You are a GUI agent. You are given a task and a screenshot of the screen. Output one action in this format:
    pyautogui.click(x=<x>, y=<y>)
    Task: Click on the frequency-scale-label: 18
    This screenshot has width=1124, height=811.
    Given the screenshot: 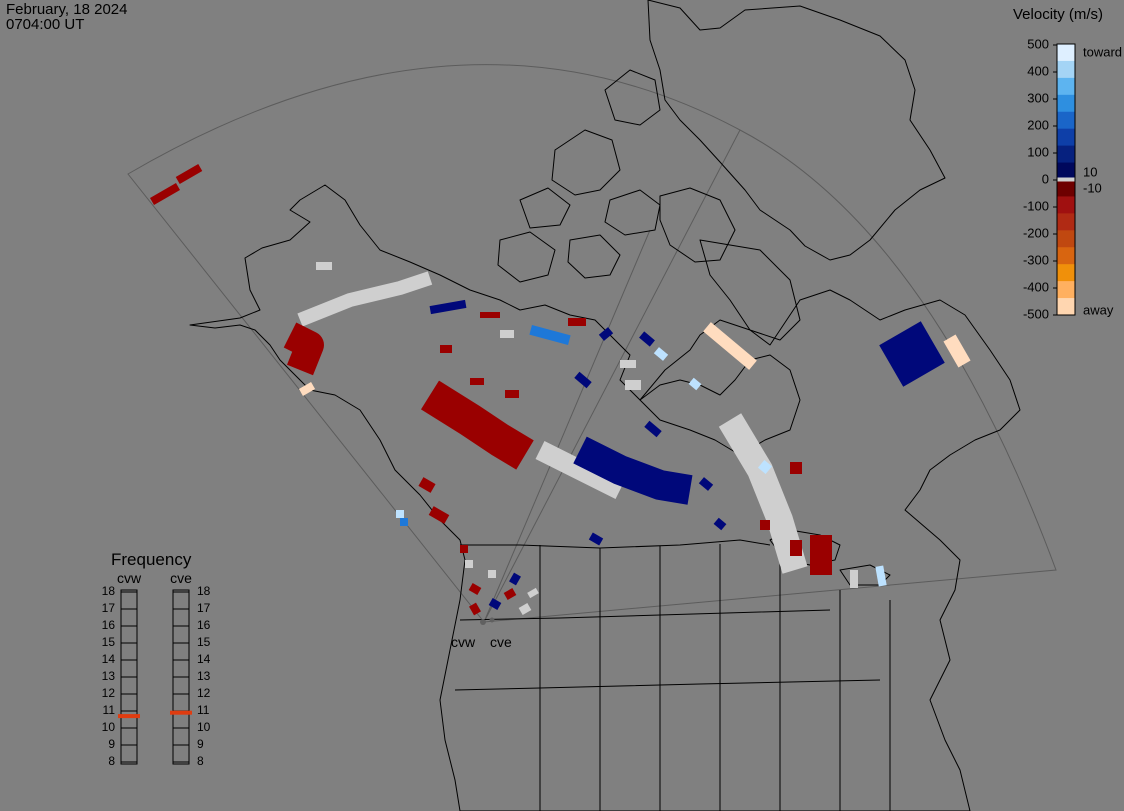 What is the action you would take?
    pyautogui.click(x=109, y=591)
    